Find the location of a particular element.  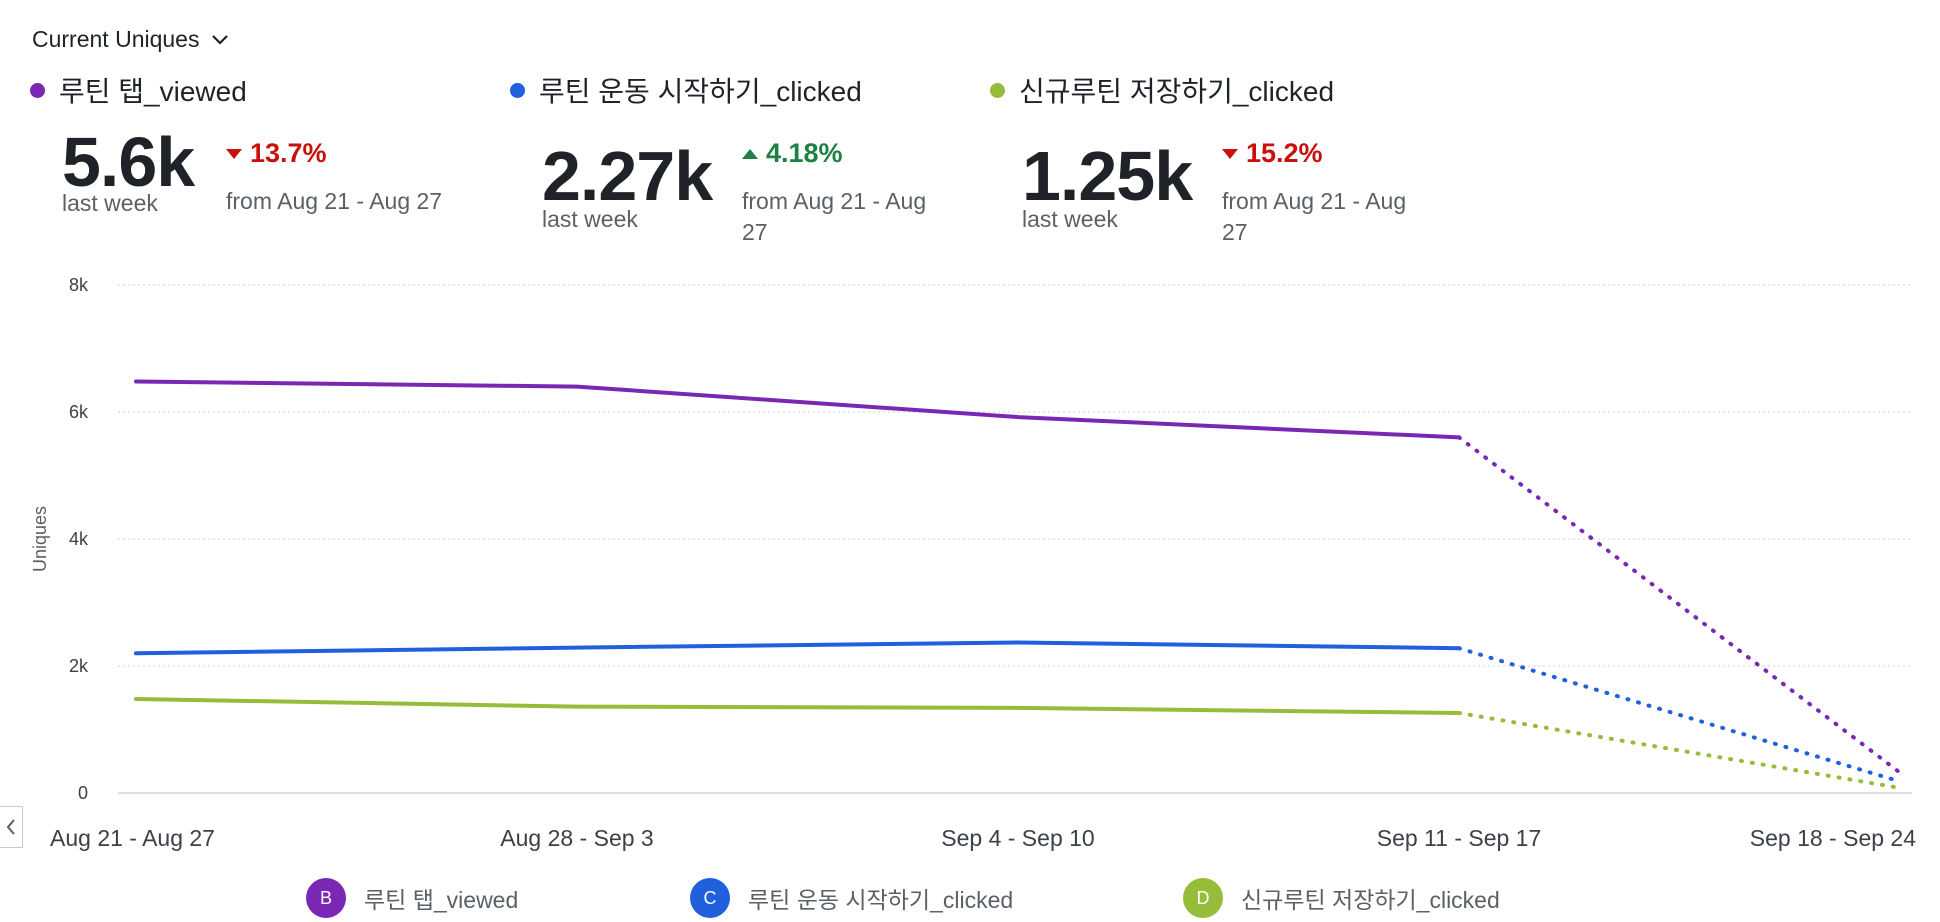

x-tick-label: Aug 21 - Aug 27 is located at coordinates (132, 838).